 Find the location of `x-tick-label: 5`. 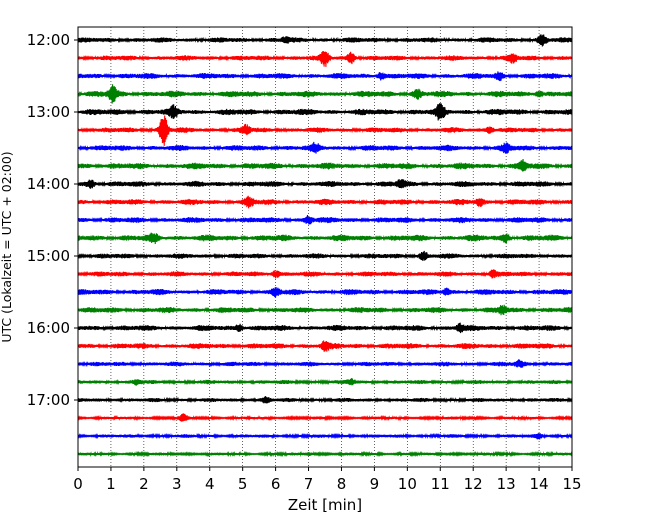

x-tick-label: 5 is located at coordinates (243, 484).